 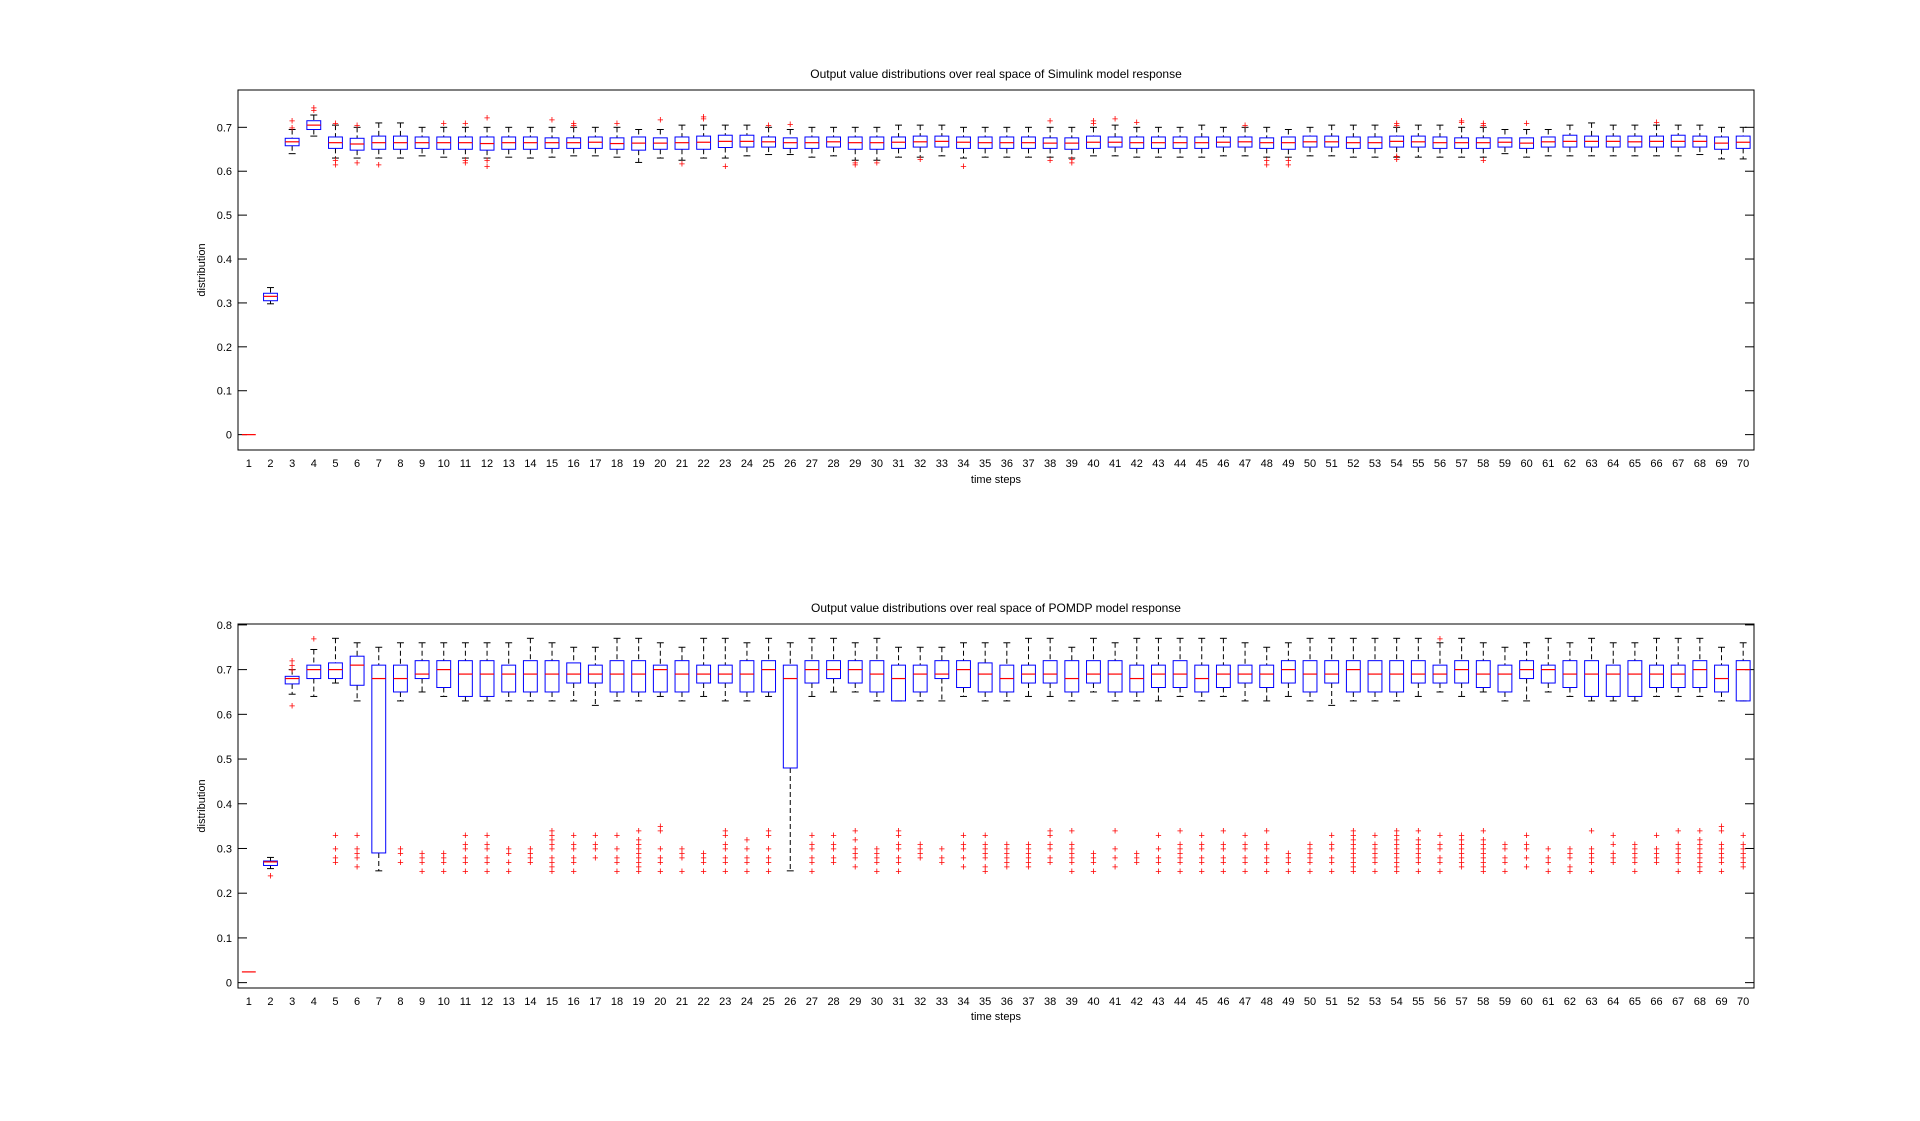 What do you see at coordinates (1288, 760) in the screenshot?
I see `box-49: ++++` at bounding box center [1288, 760].